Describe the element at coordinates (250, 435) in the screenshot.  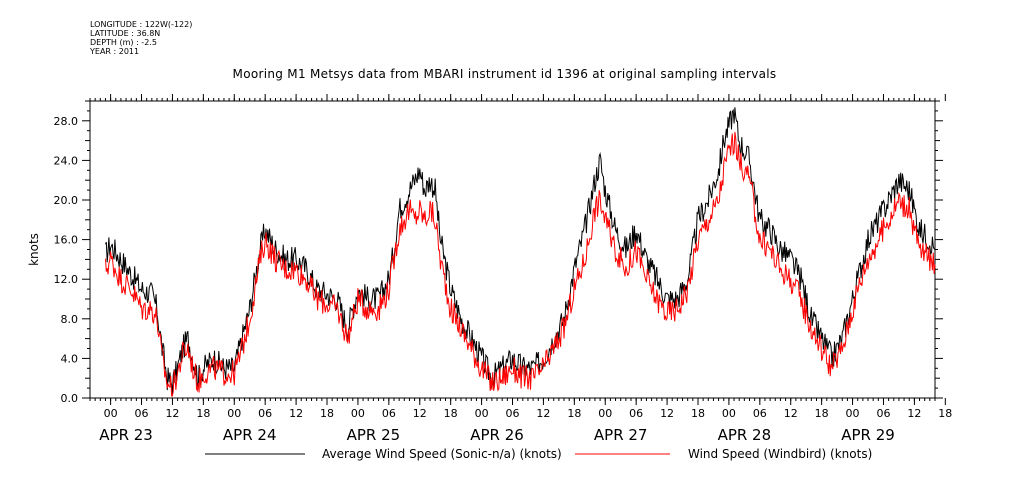
I see `x-day-label: APR 24` at that location.